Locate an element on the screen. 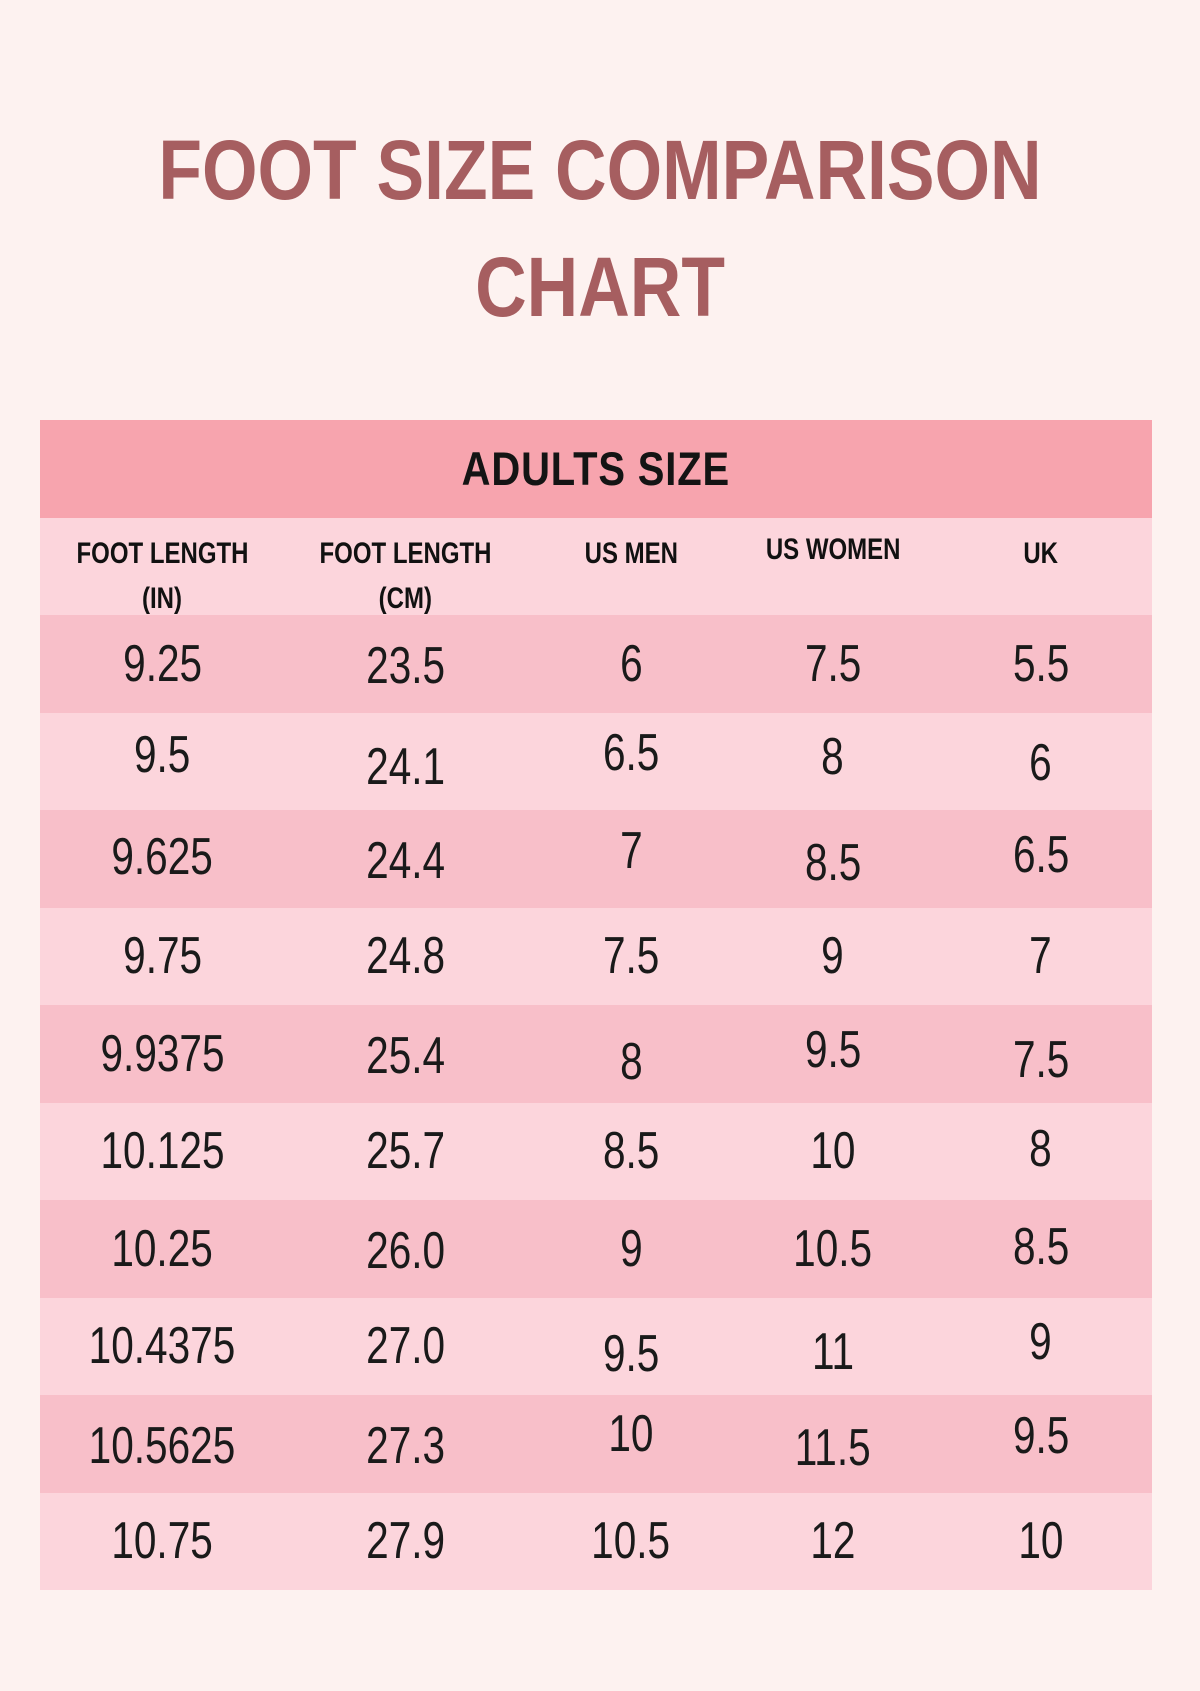 The image size is (1200, 1691). column-header-label: US WOMEN is located at coordinates (833, 549).